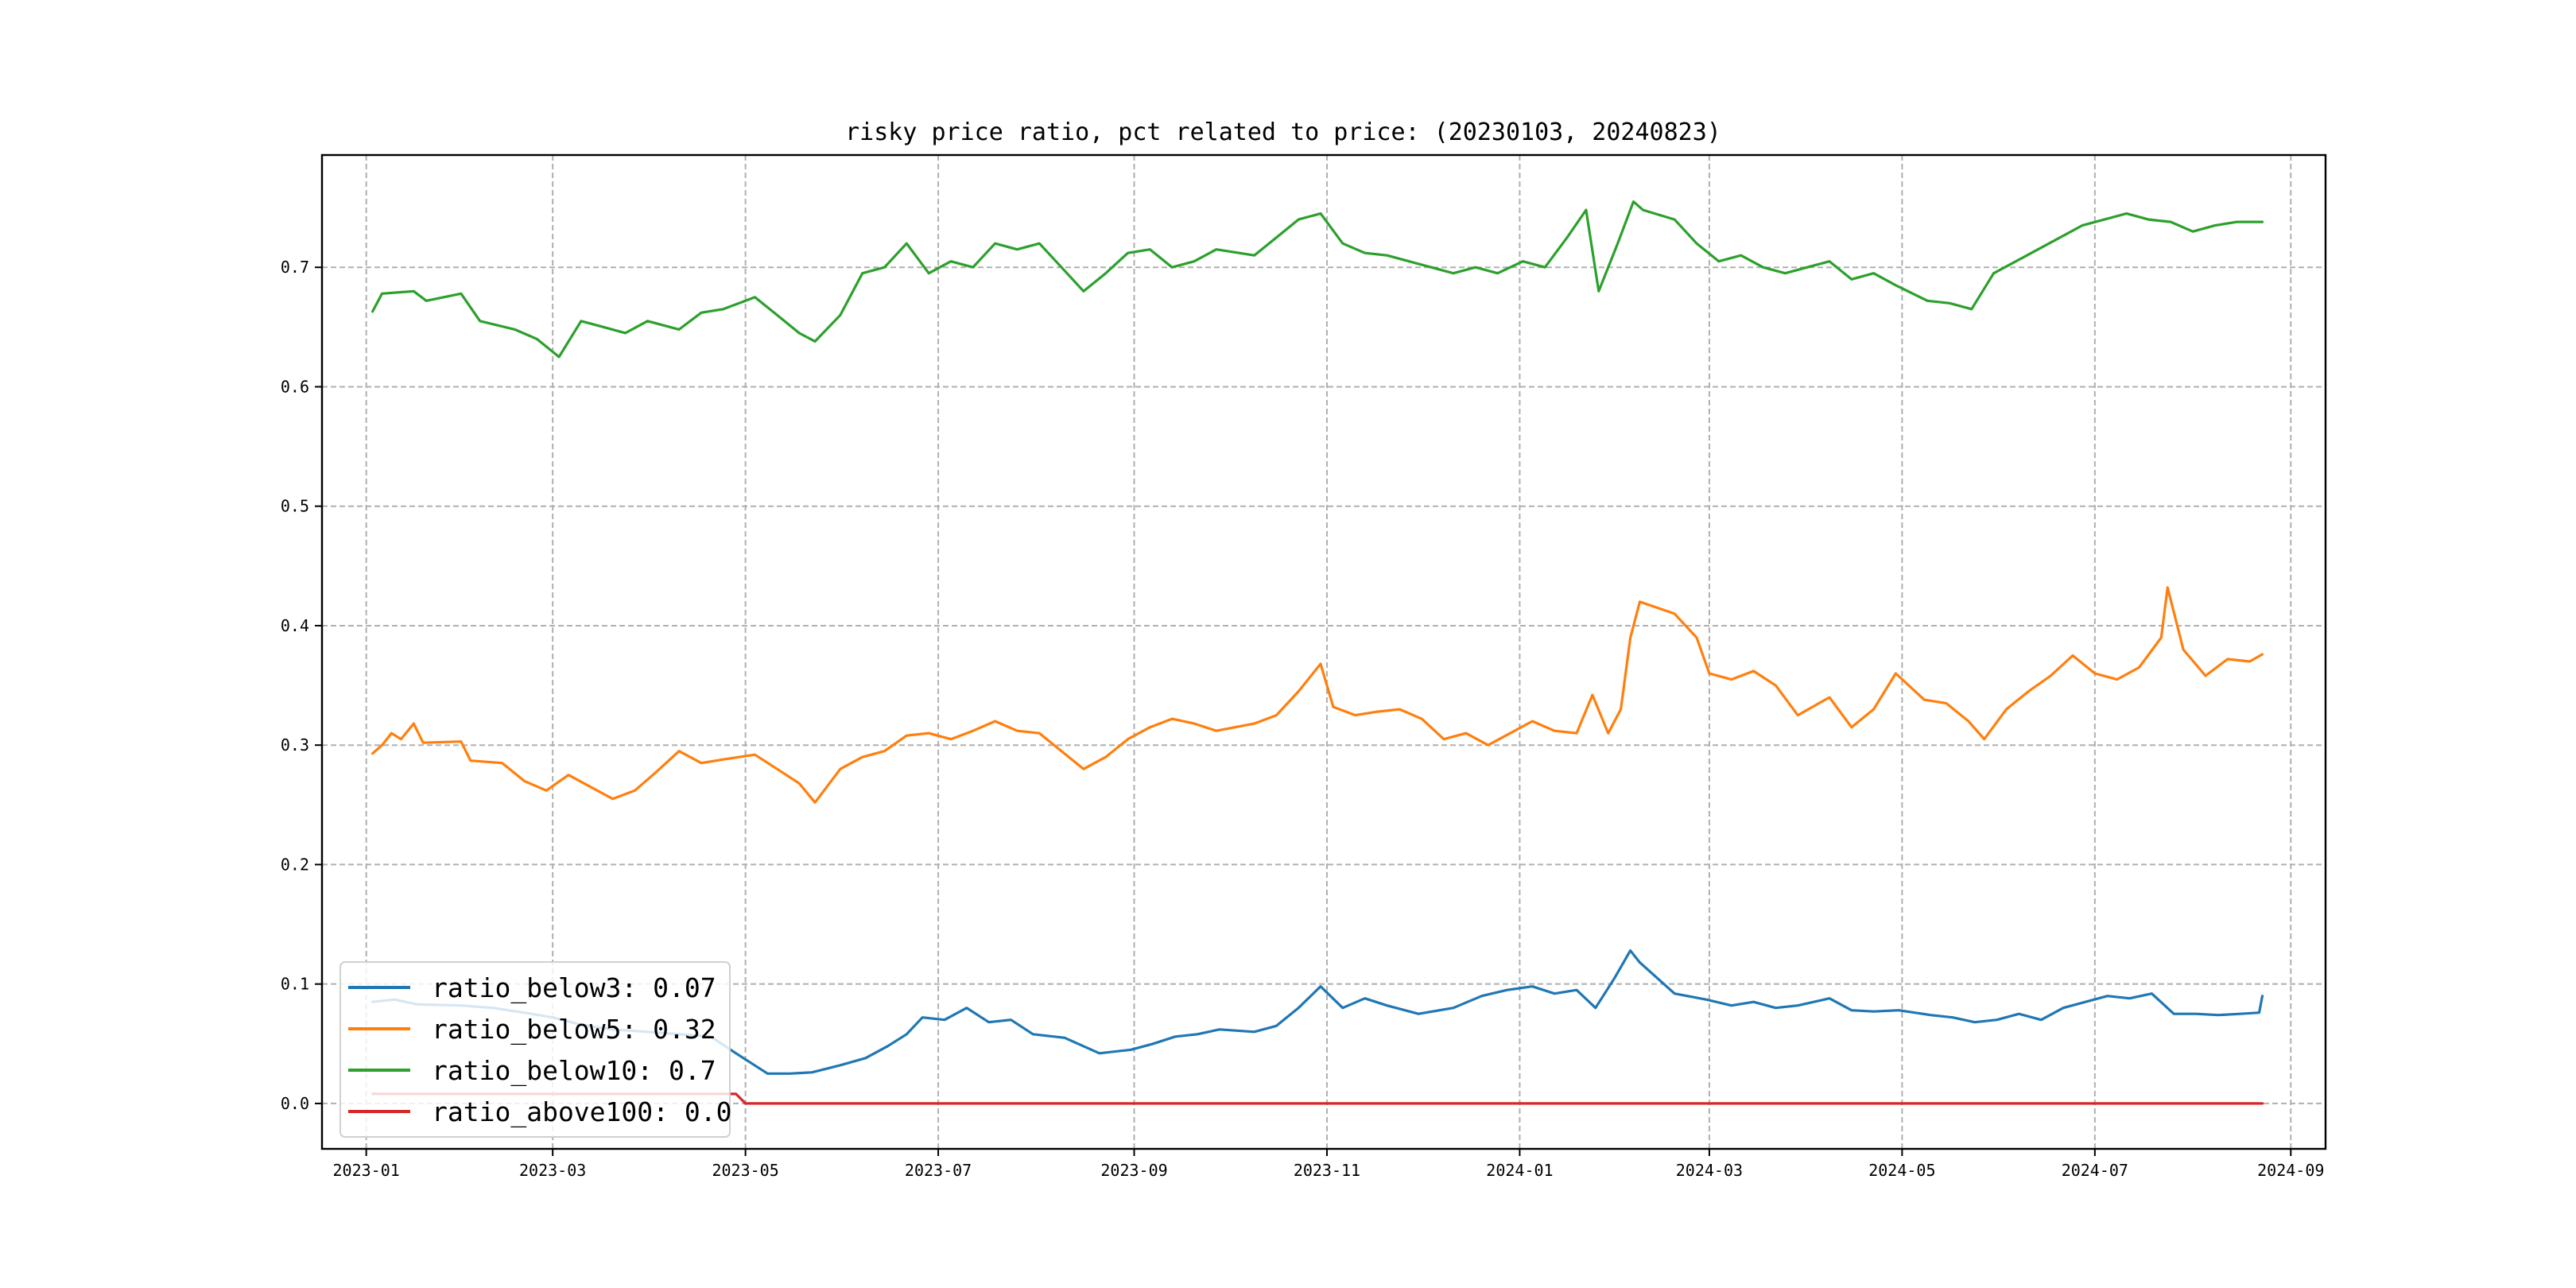  Describe the element at coordinates (295, 1103) in the screenshot. I see `y-tick-label: 0.0` at that location.